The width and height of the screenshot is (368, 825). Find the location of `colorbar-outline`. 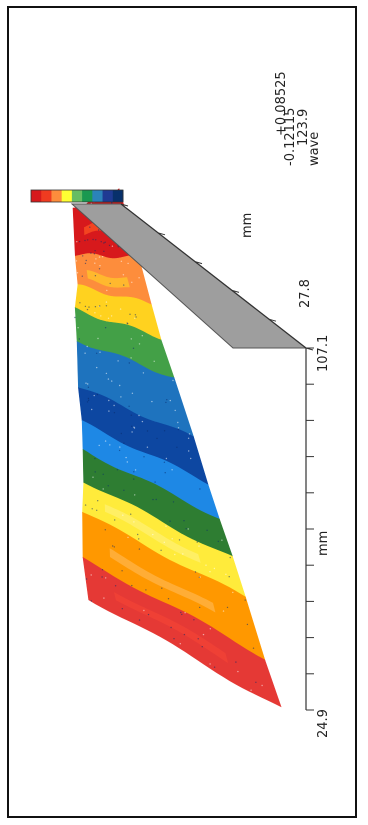

colorbar-outline is located at coordinates (77, 196).